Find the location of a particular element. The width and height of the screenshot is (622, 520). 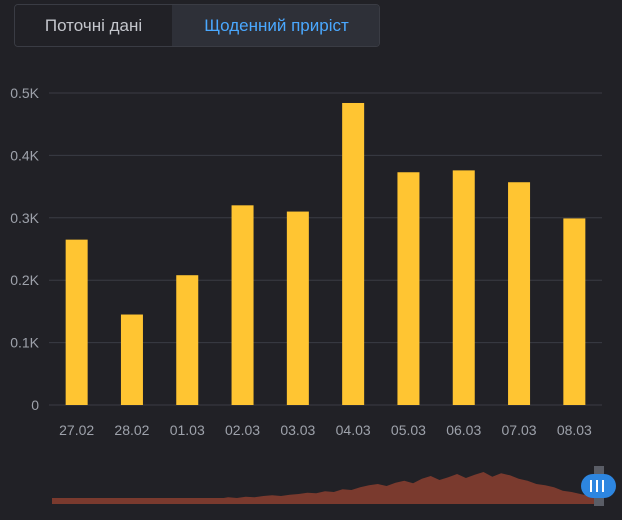

x-tick-label: 08.03 is located at coordinates (574, 430).